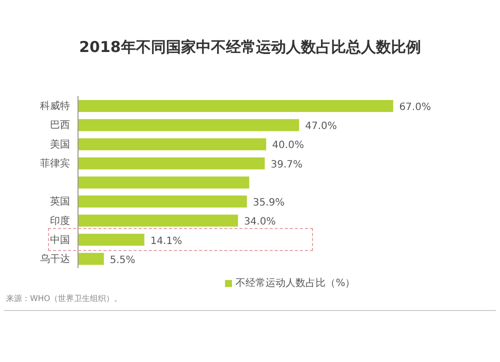 This screenshot has width=500, height=362. What do you see at coordinates (64, 298) in the screenshot?
I see `source-note: 来源：WHO（世界卫生组织）。` at bounding box center [64, 298].